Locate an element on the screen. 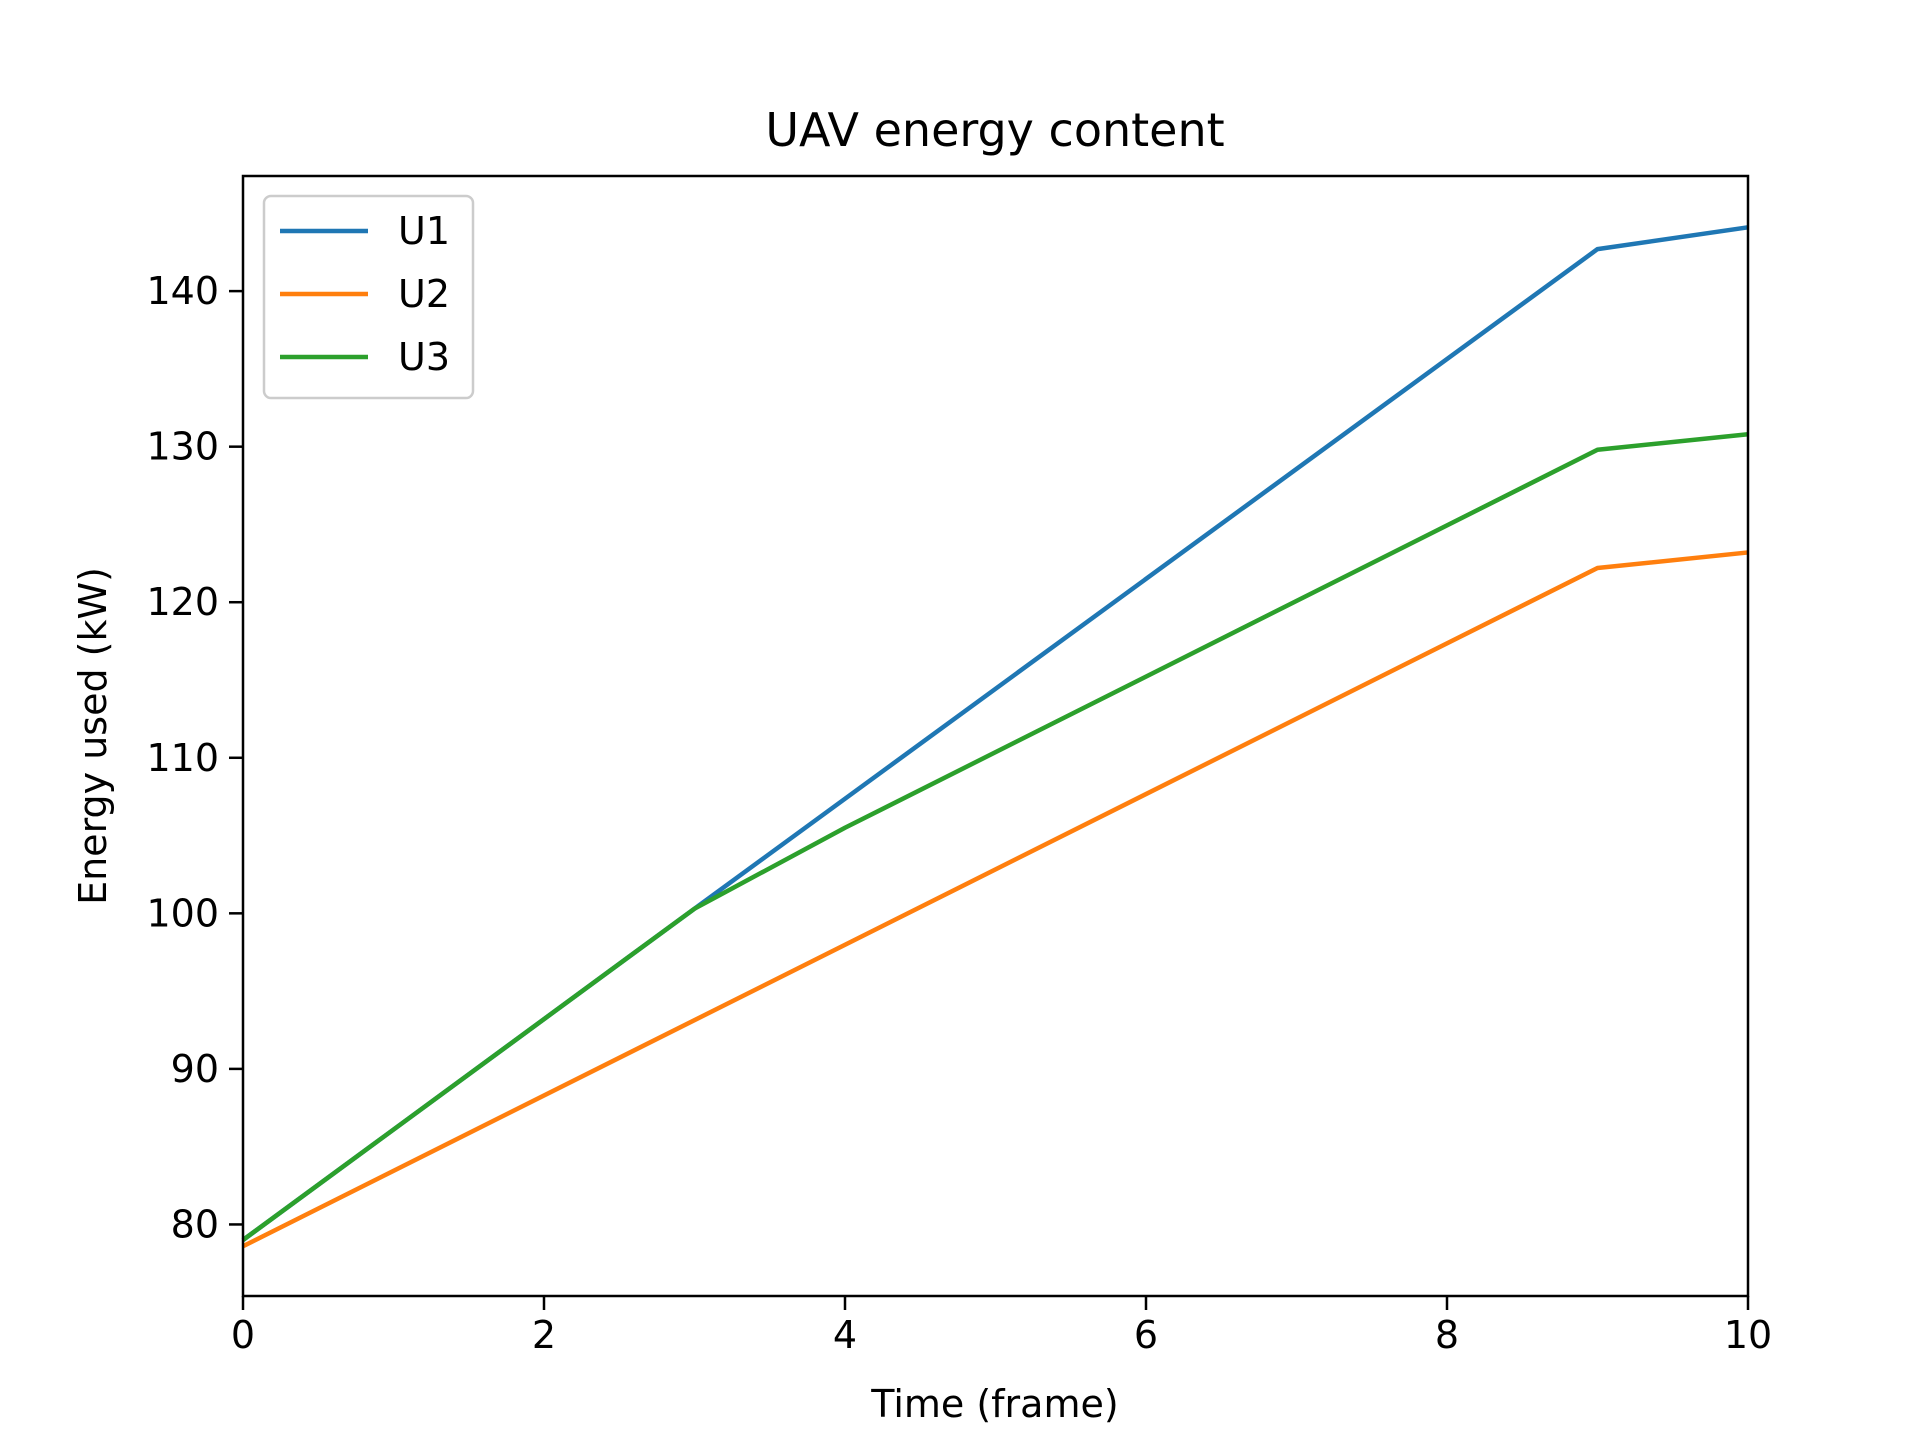 This screenshot has width=1920, height=1444. y-tick-label: 130 is located at coordinates (182, 447).